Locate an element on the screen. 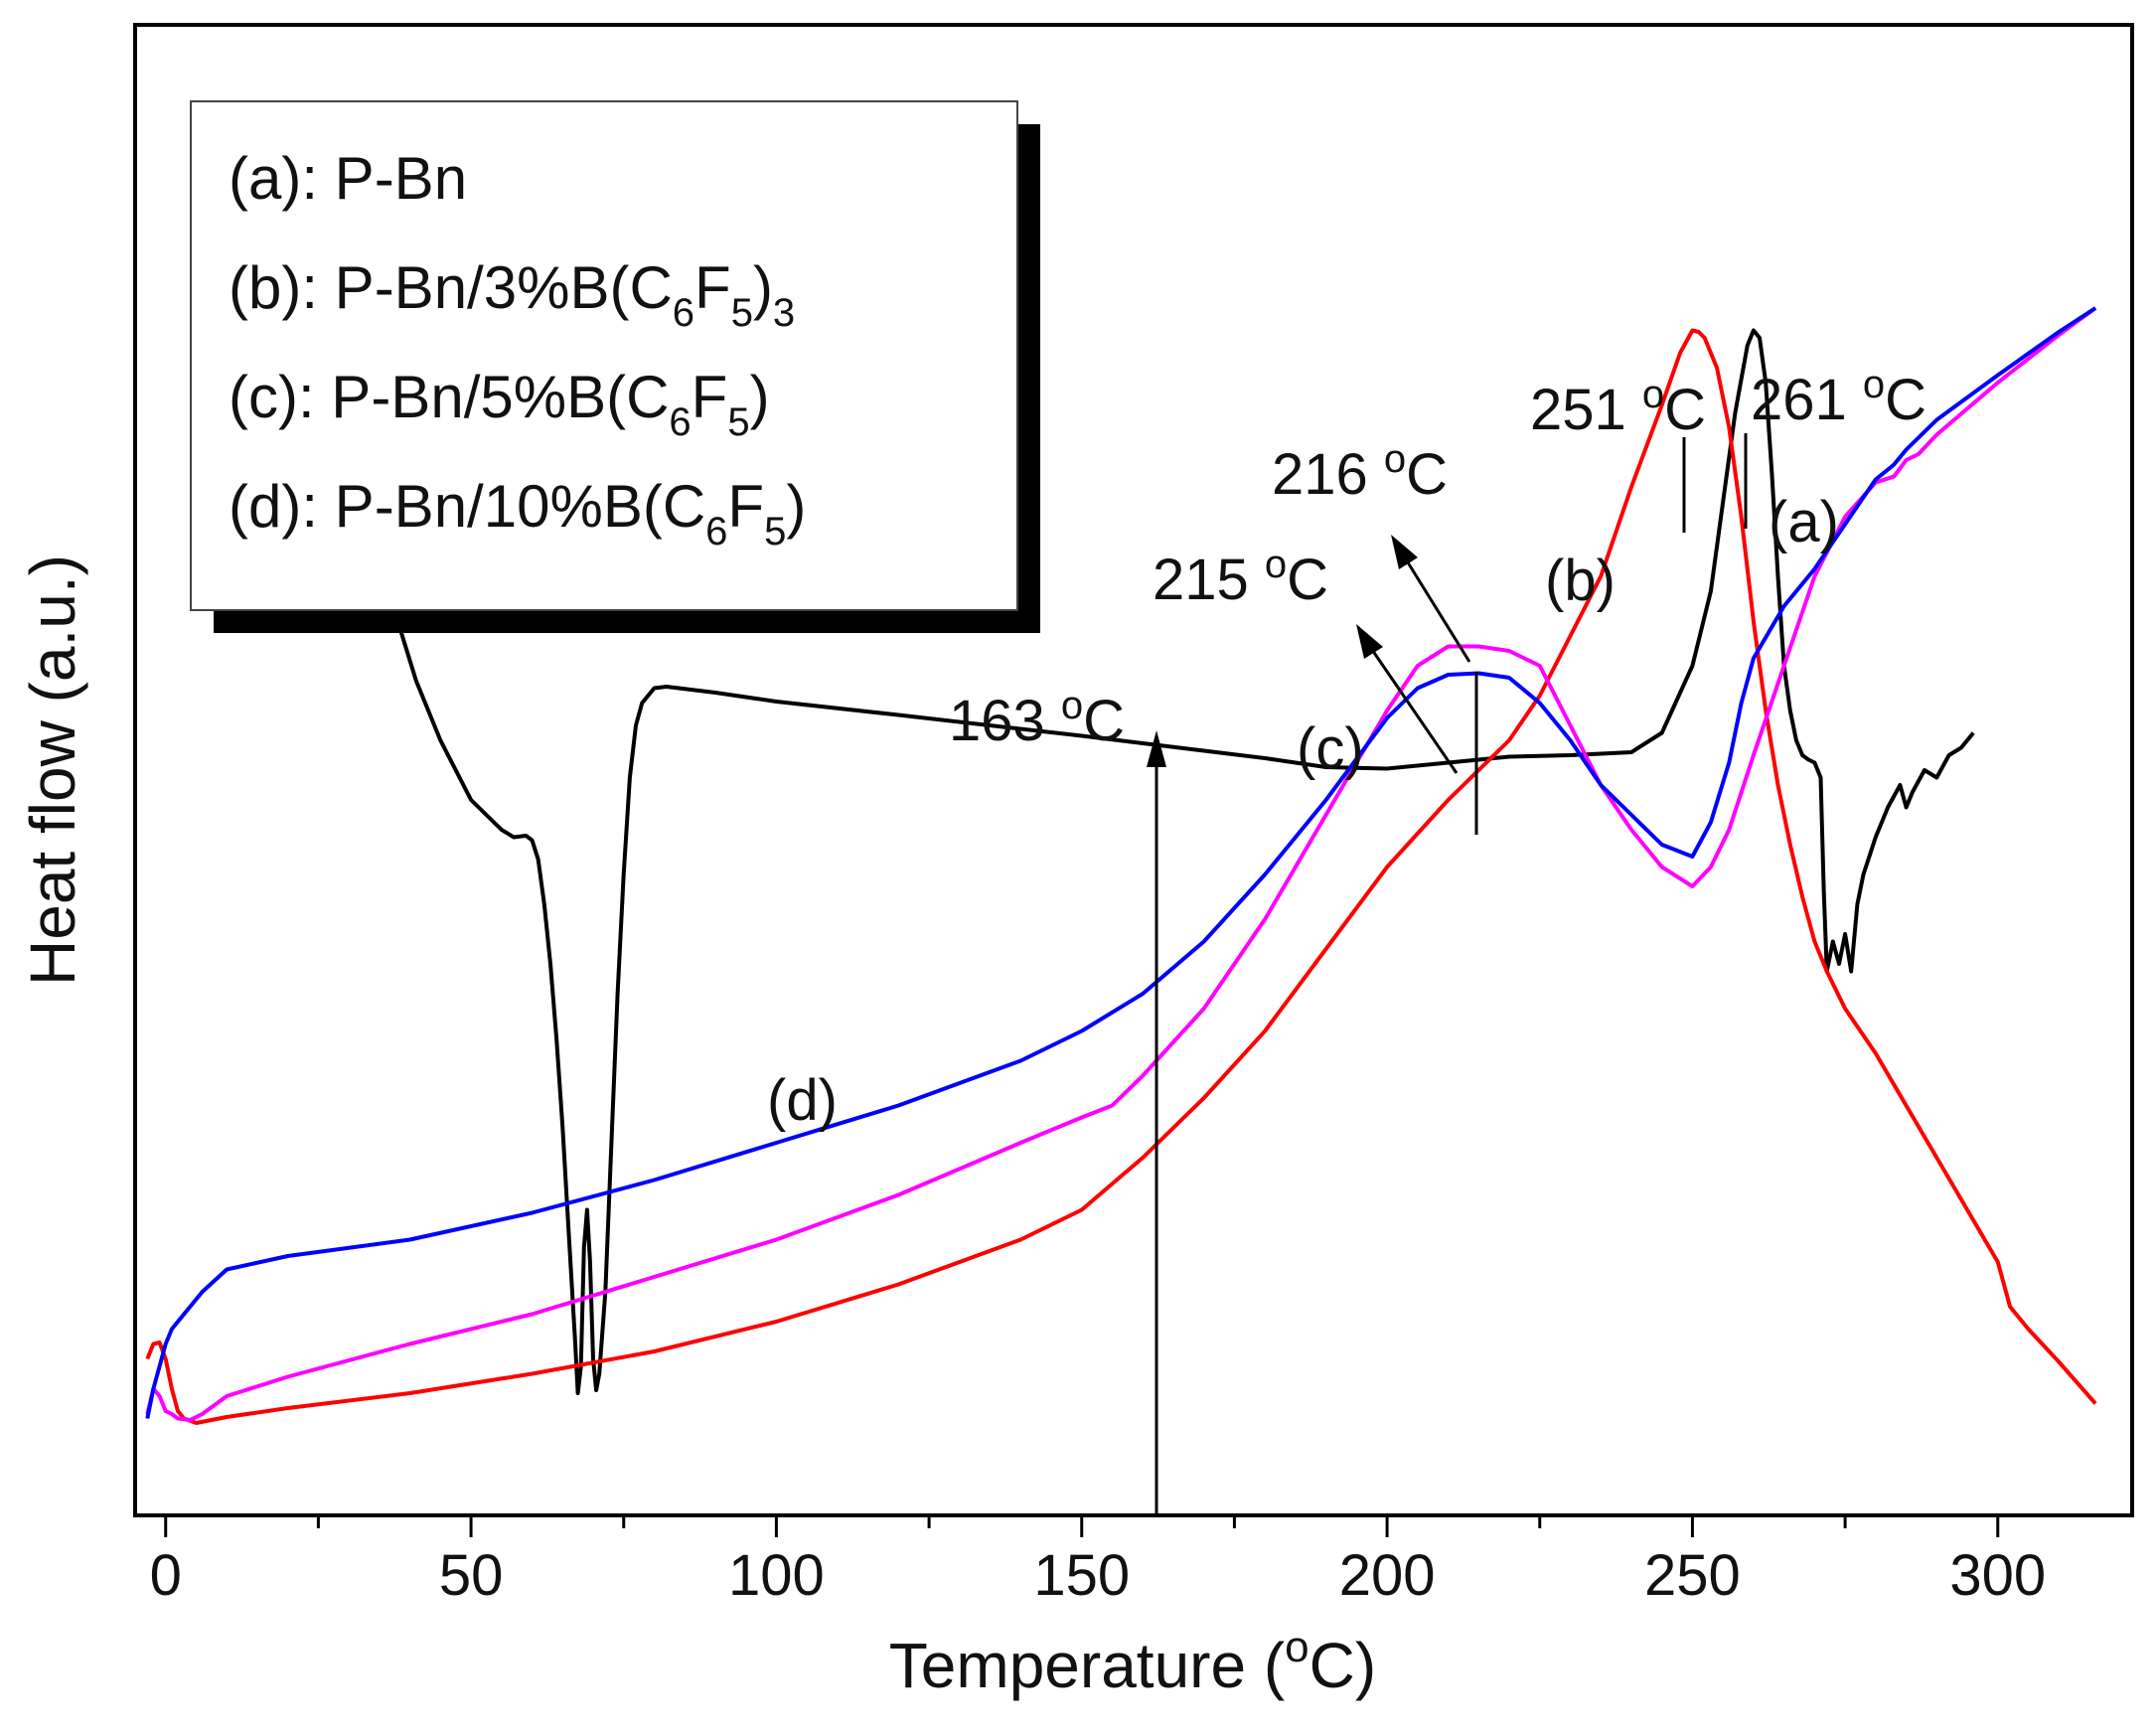 This screenshot has height=1735, width=2156. x-axis-ticks: 0 50 100 150 200 250 300 is located at coordinates (1098, 1561).